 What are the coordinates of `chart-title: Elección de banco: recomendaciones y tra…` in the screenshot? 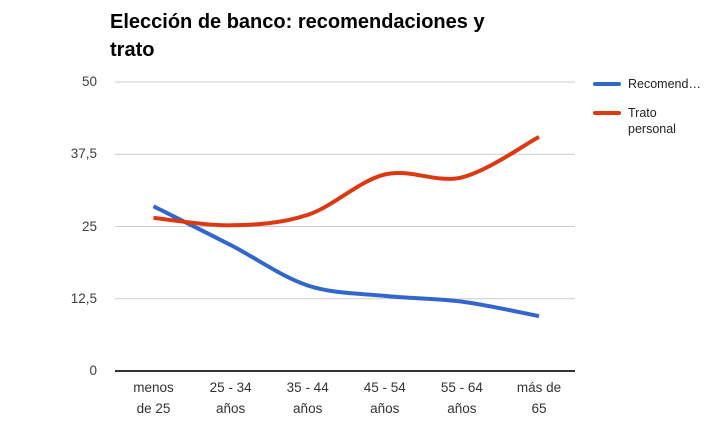 It's located at (297, 36).